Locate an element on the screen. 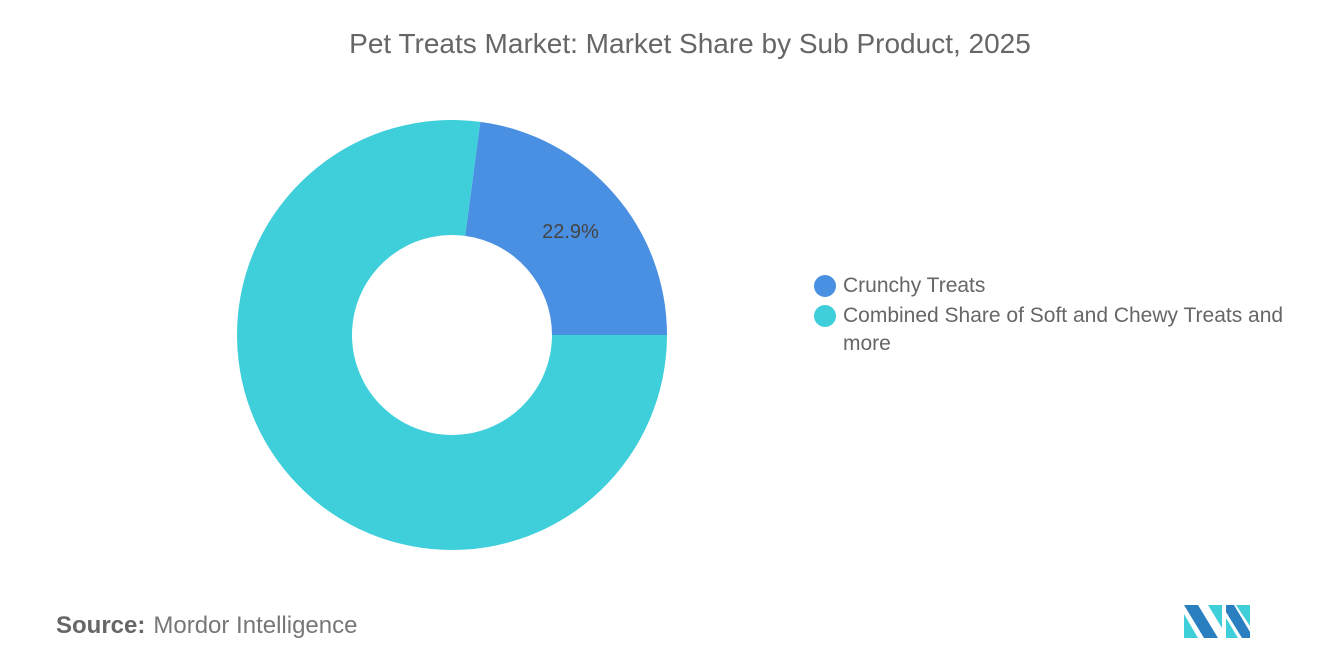 This screenshot has width=1320, height=665. mordor-logo-icon is located at coordinates (1217, 621).